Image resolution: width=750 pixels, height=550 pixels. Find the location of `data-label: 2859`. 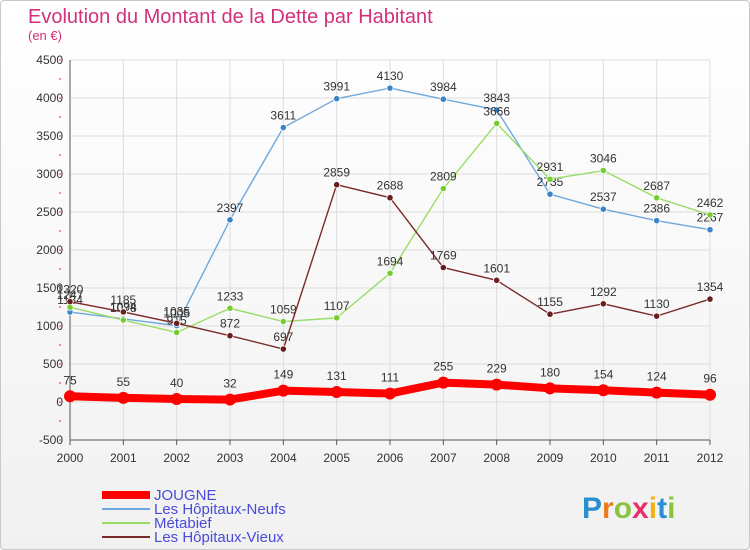

data-label: 2859 is located at coordinates (336, 173).